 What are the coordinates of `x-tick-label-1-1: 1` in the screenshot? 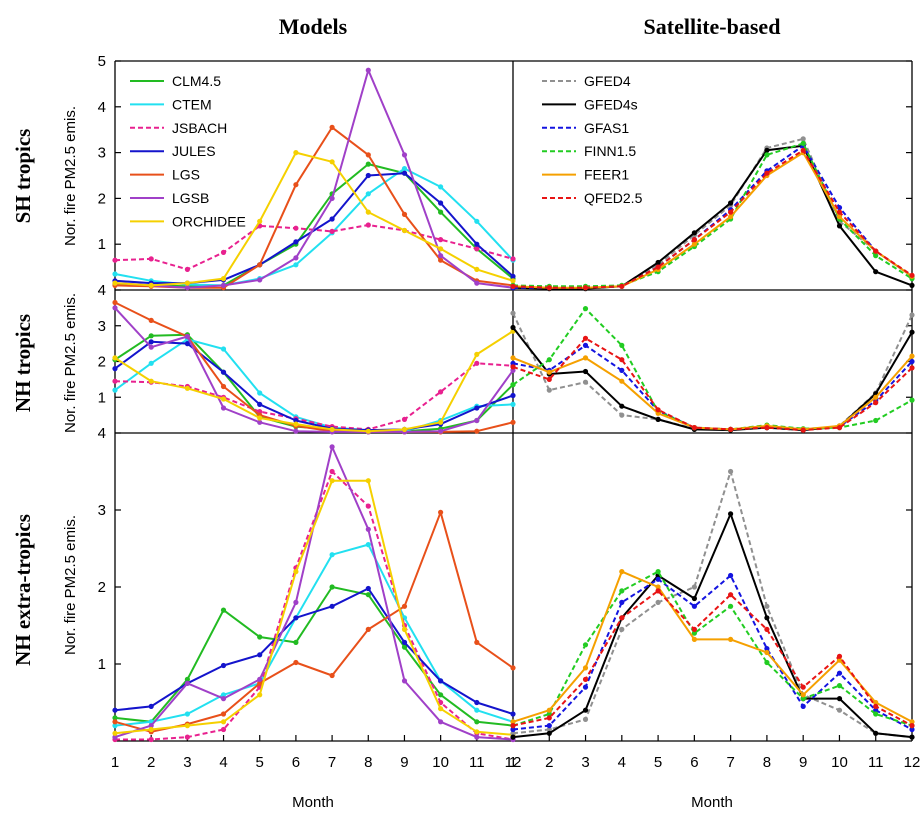 It's located at (513, 762).